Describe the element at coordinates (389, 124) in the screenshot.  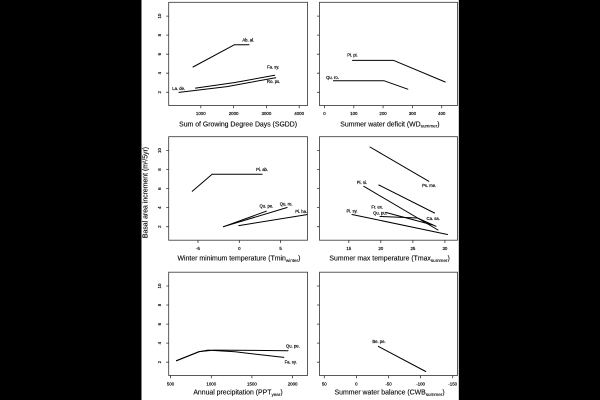
I see `svg-text:Summer water deficit (WDsummer: Summer water deficit (WDsummer)` at that location.